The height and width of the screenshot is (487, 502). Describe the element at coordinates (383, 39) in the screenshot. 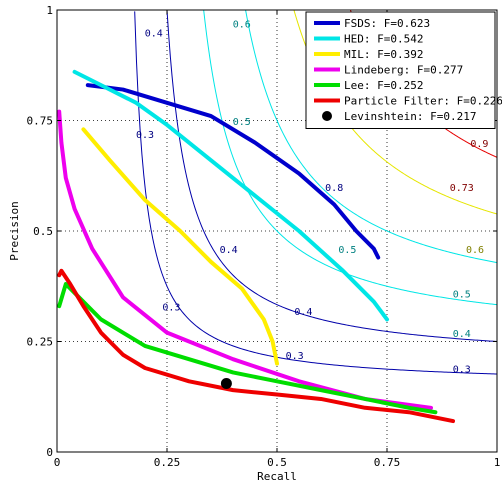

I see `legend-entry: HED: F=0.542` at that location.